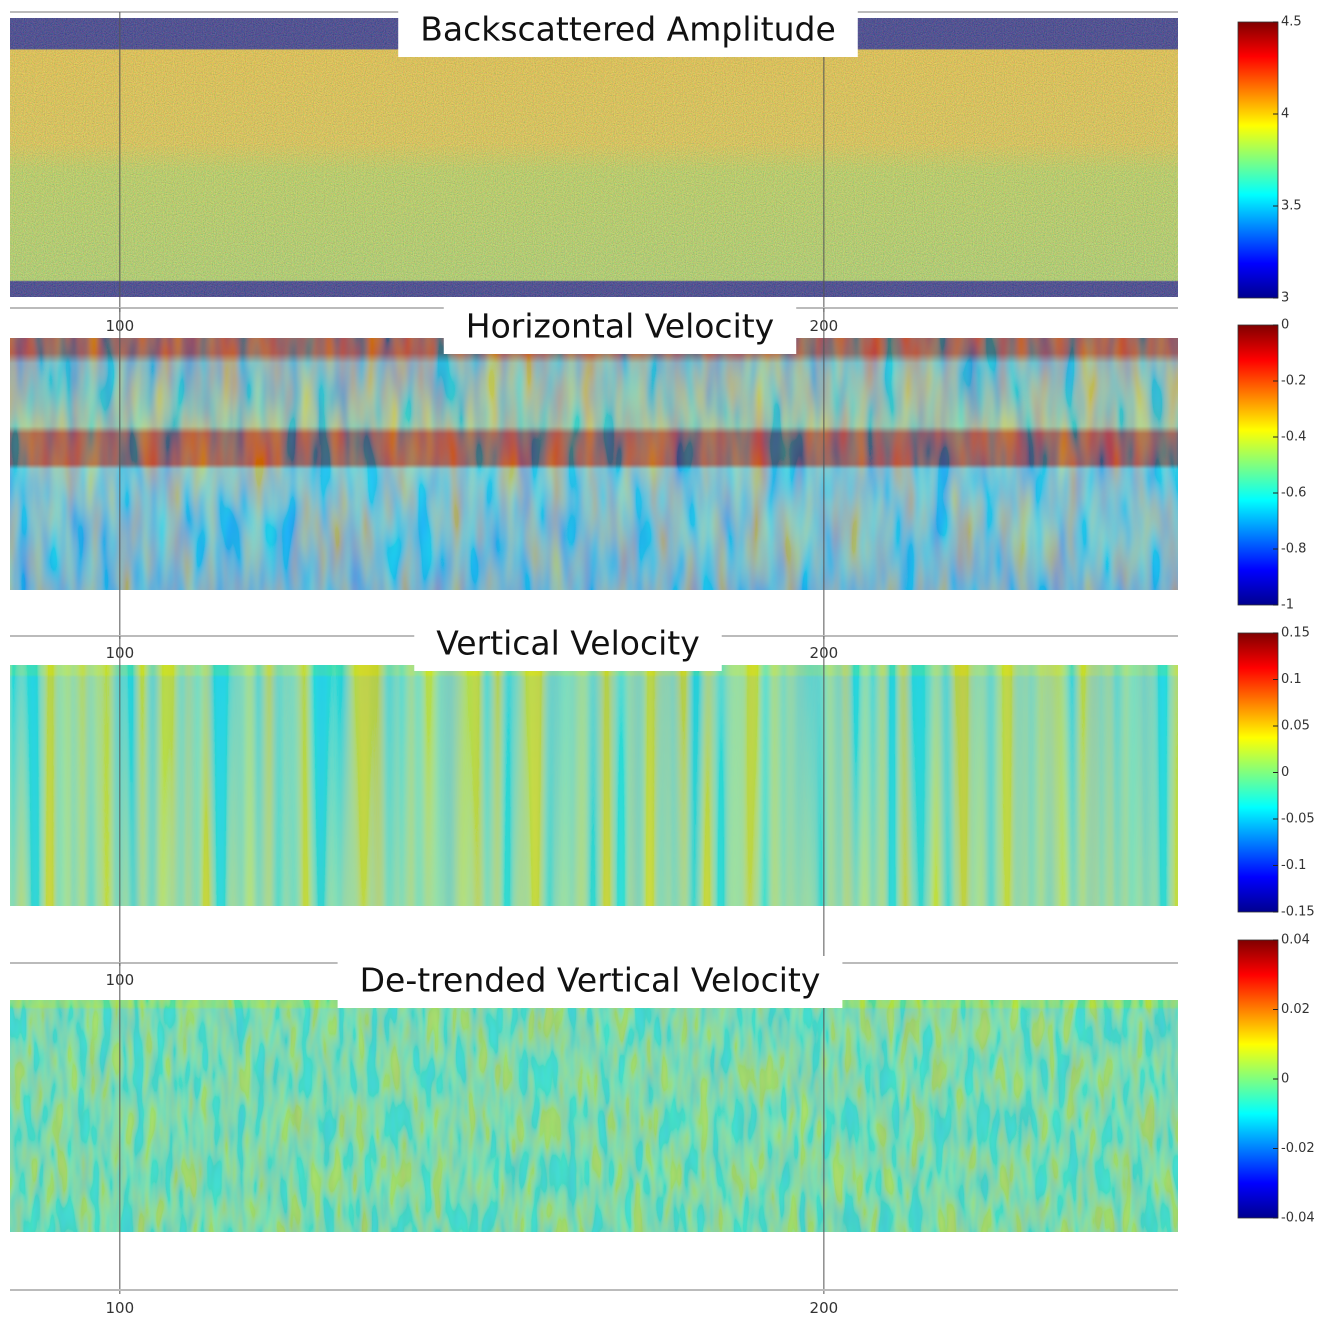  I want to click on colorbar-tick-label: -0.6, so click(1293, 493).